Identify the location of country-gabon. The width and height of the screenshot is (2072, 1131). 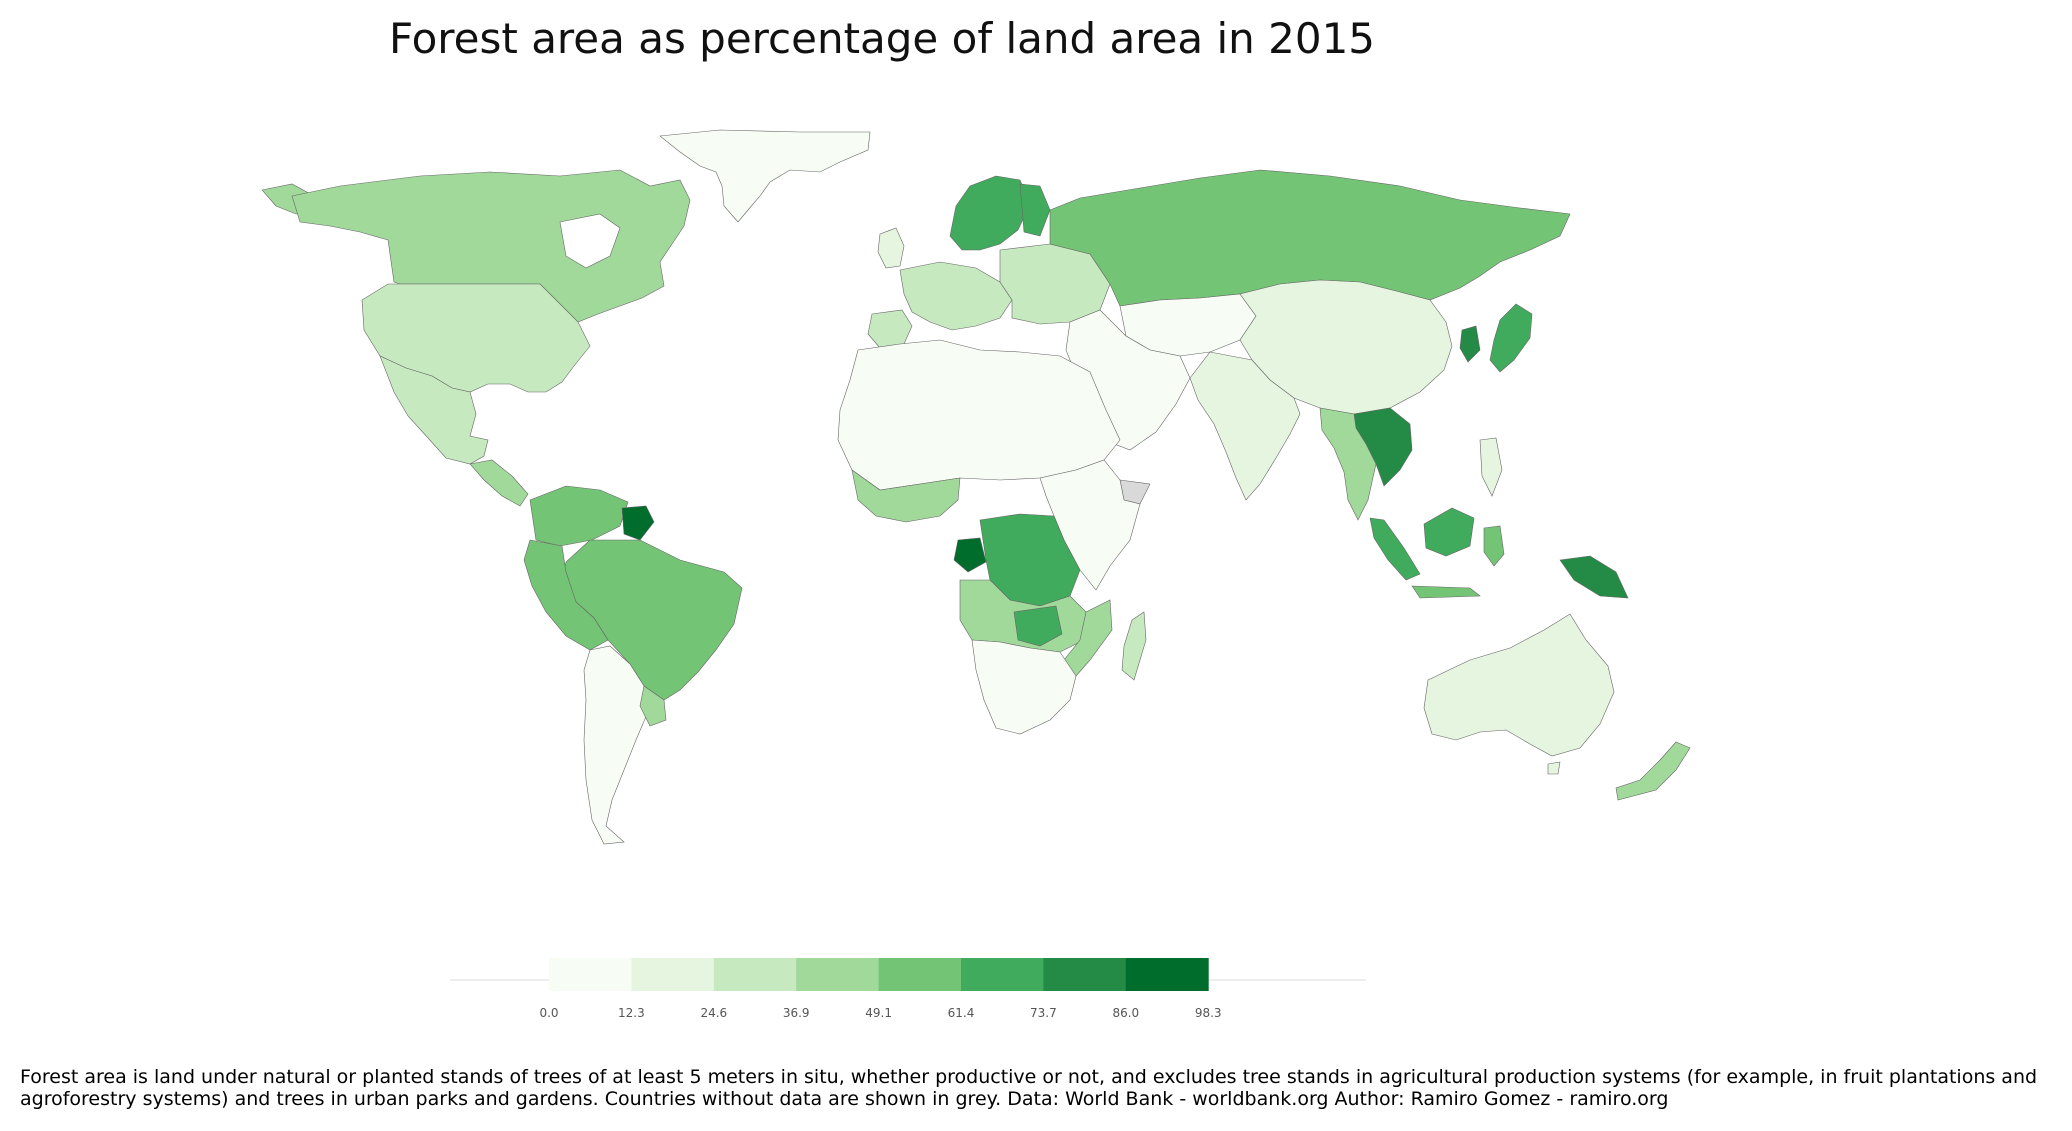
(970, 555).